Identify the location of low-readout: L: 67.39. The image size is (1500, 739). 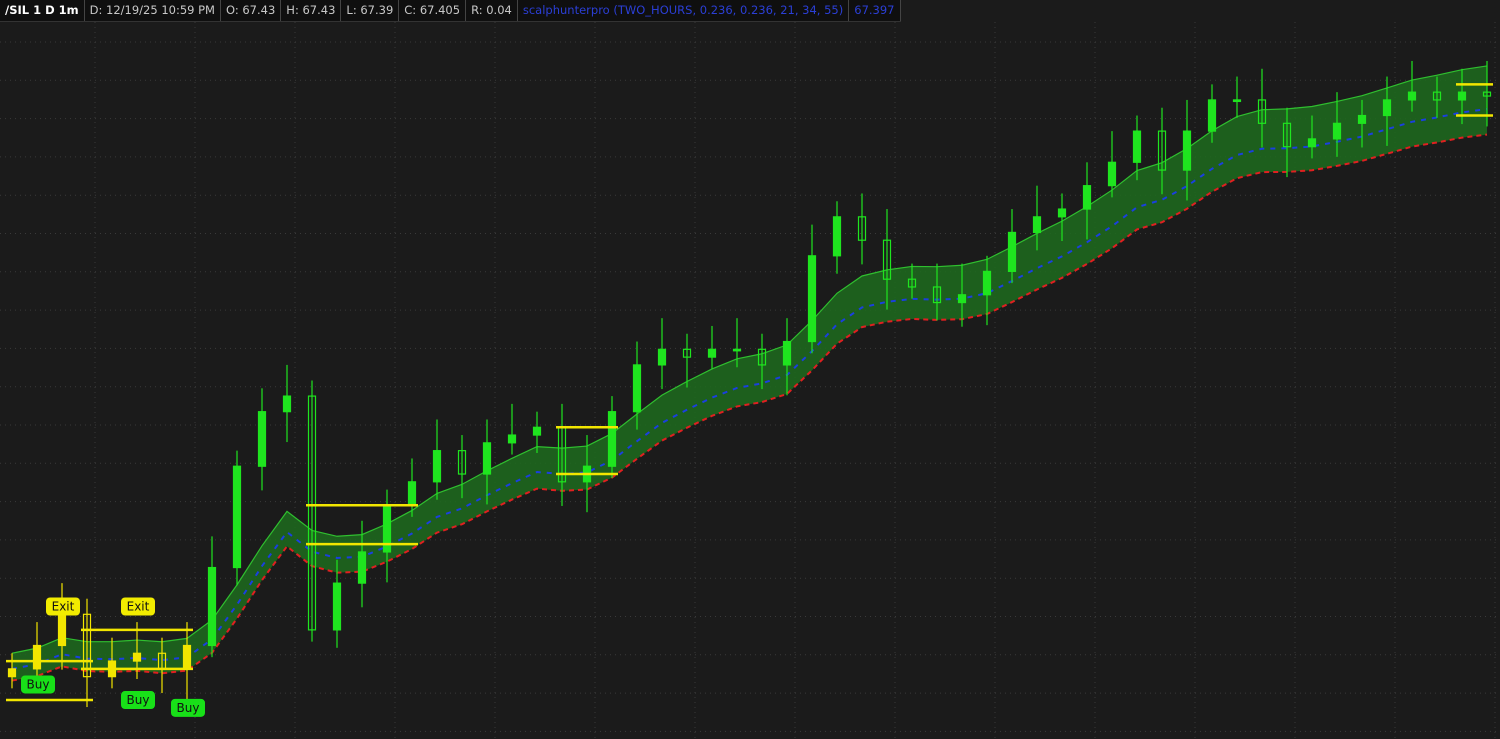
(370, 10).